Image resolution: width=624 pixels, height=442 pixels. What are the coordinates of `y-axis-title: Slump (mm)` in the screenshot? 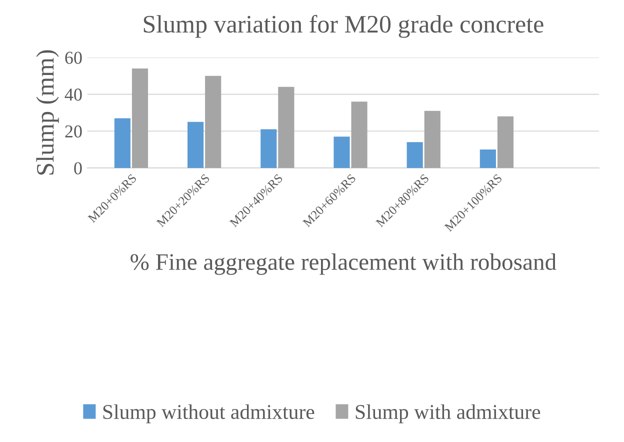 It's located at (47, 112).